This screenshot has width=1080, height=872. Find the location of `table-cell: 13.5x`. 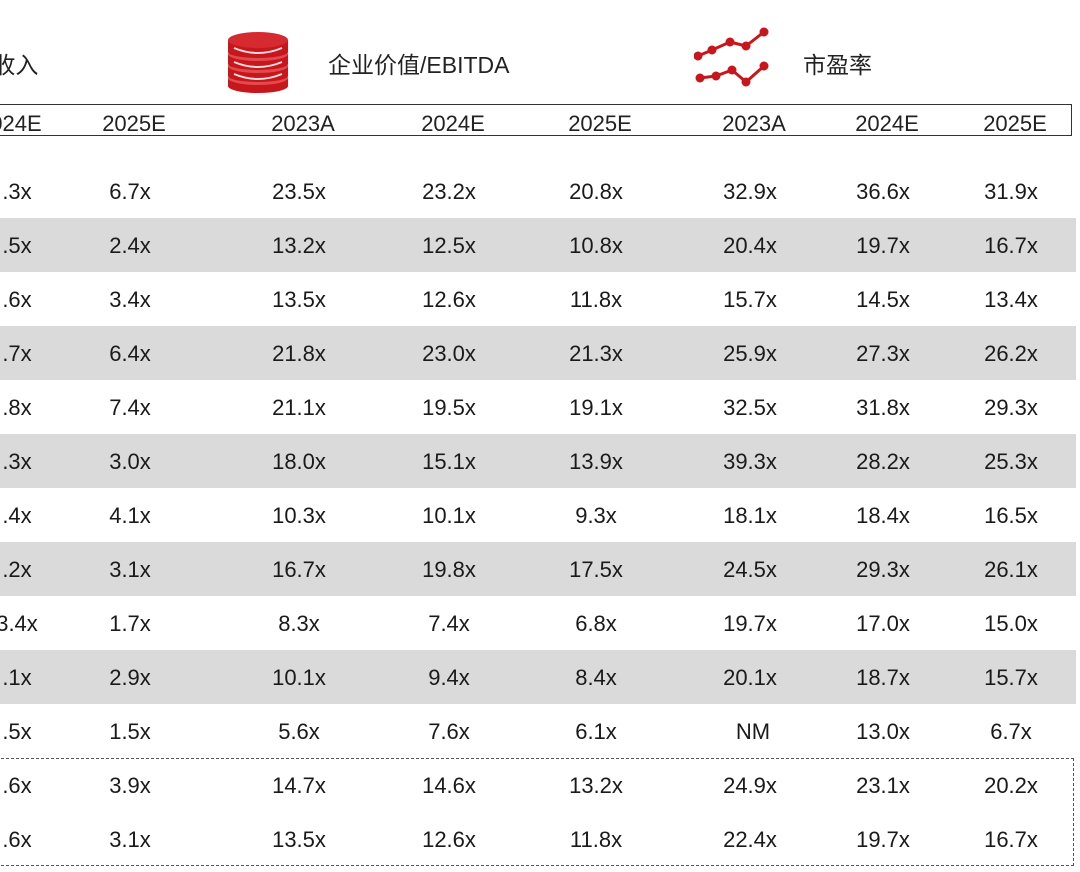

table-cell: 13.5x is located at coordinates (299, 839).